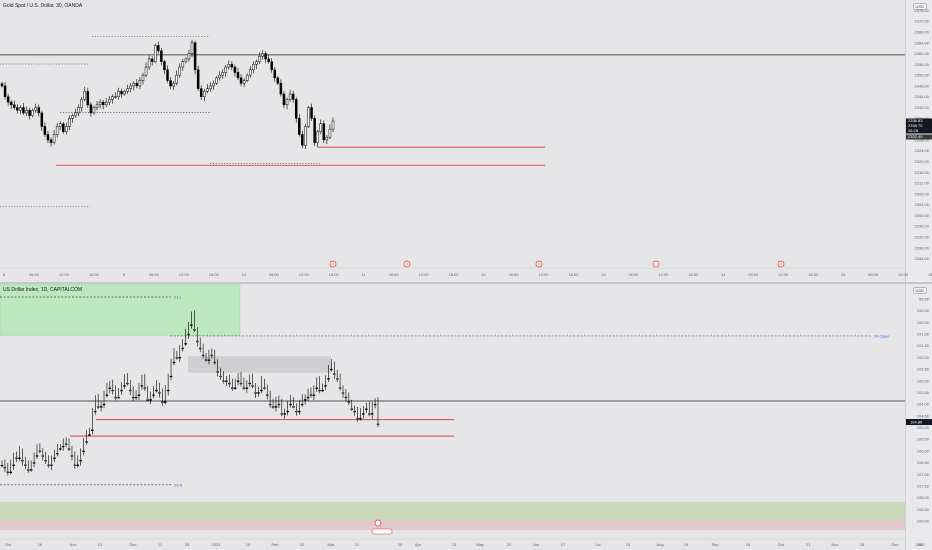 The image size is (932, 550). What do you see at coordinates (466, 283) in the screenshot?
I see `pane-divider` at bounding box center [466, 283].